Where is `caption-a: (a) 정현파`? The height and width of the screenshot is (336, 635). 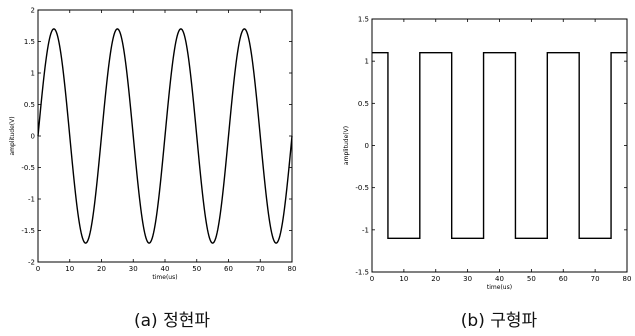 caption-a: (a) 정현파 is located at coordinates (172, 321).